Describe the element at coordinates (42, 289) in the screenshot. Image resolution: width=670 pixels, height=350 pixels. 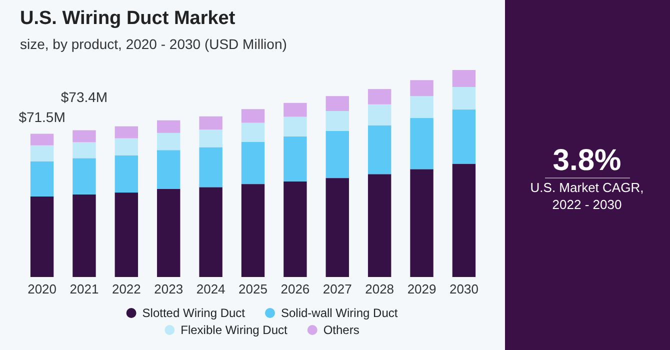
I see `x-tick-label: 2020` at that location.